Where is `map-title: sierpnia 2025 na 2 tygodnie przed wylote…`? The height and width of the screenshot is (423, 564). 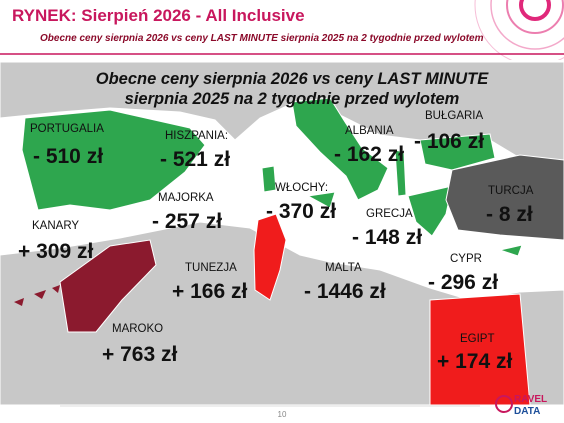 map-title: sierpnia 2025 na 2 tygodnie przed wylote… is located at coordinates (292, 99).